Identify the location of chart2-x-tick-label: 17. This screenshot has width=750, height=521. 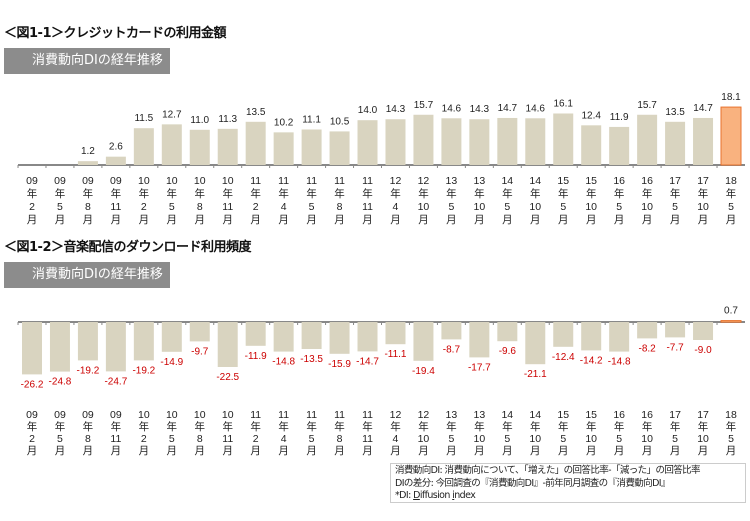
(703, 415).